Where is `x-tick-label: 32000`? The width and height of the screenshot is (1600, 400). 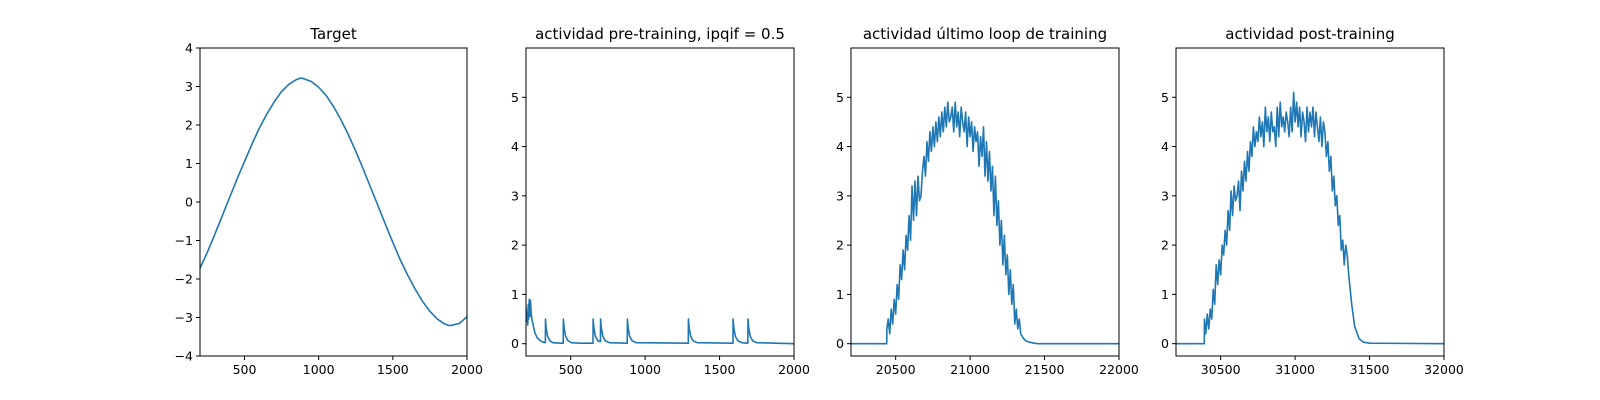
x-tick-label: 32000 is located at coordinates (1444, 369).